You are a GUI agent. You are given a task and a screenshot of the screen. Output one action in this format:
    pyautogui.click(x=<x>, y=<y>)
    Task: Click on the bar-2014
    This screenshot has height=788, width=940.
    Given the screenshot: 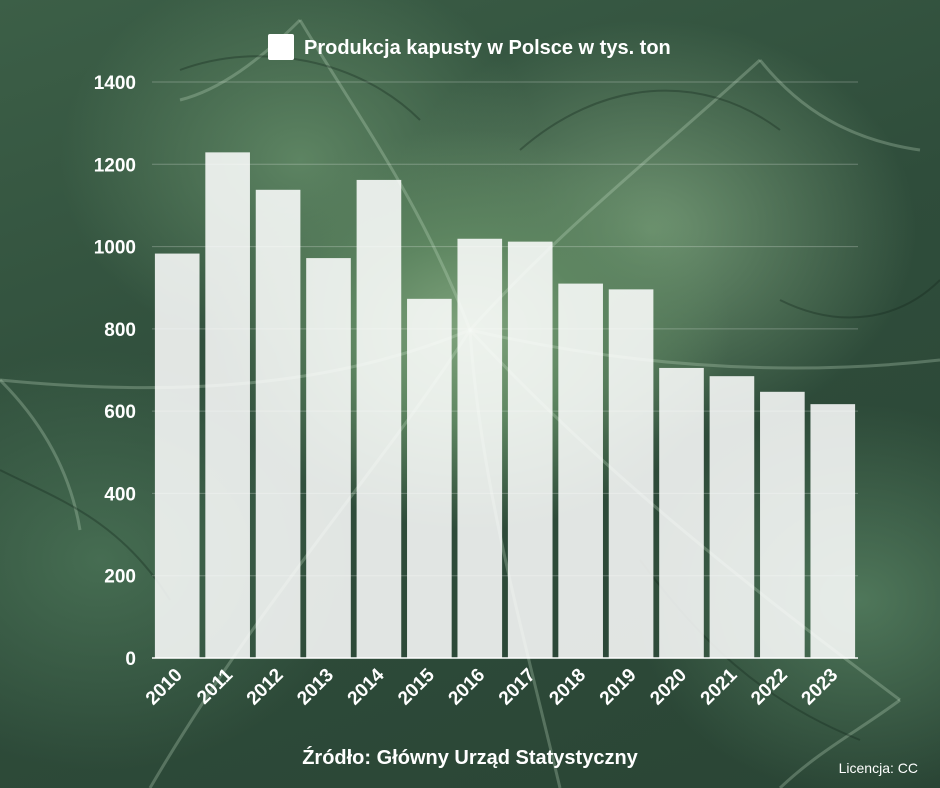 What is the action you would take?
    pyautogui.click(x=379, y=419)
    